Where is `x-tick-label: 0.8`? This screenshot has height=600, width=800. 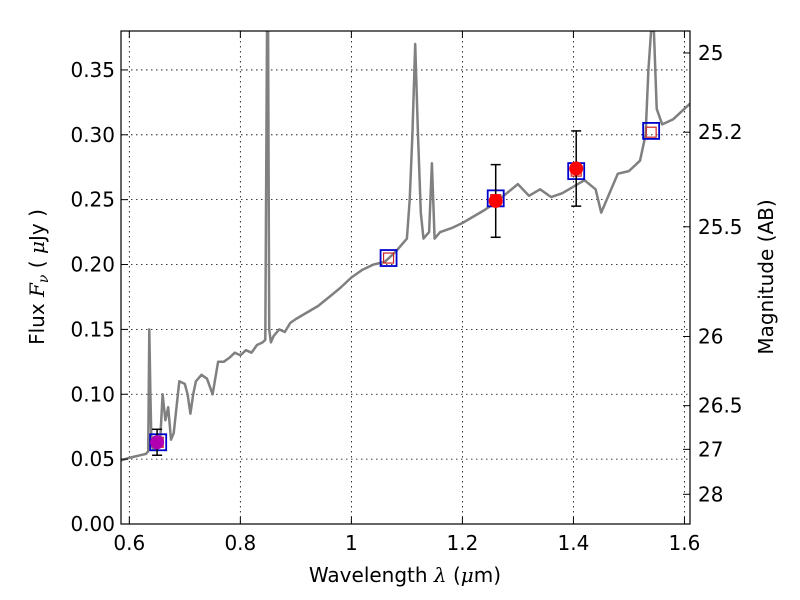
x-tick-label: 0.8 is located at coordinates (240, 543).